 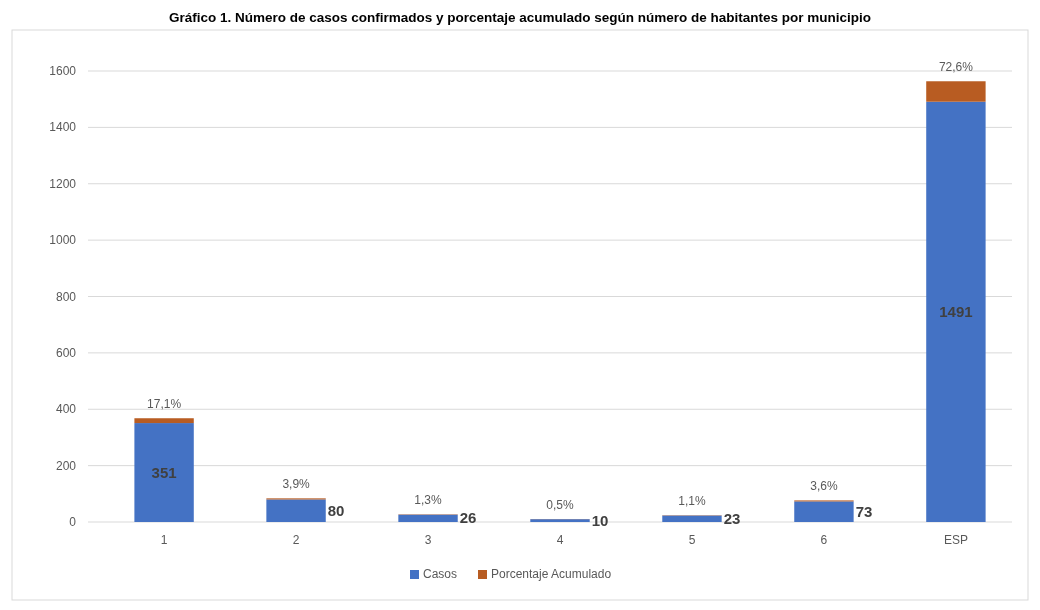 What do you see at coordinates (66, 465) in the screenshot?
I see `y-tick-label: 200` at bounding box center [66, 465].